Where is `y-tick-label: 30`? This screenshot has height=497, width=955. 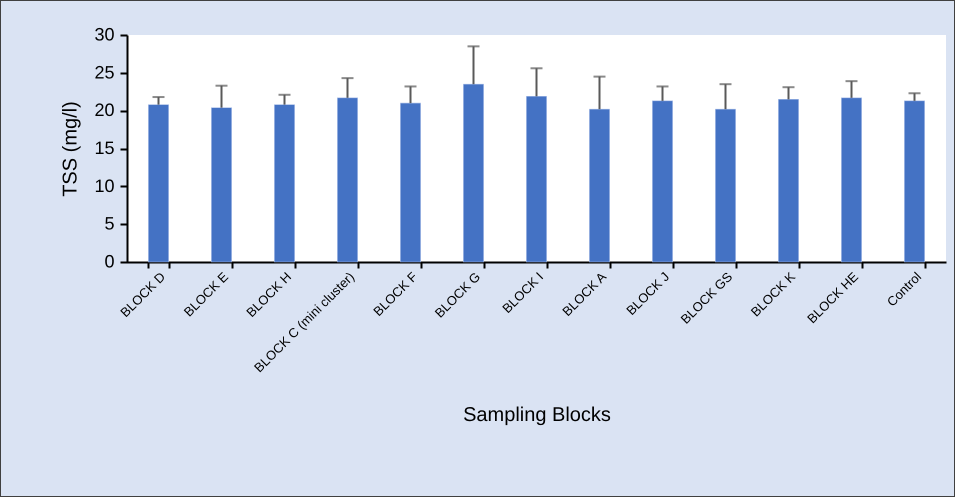 y-tick-label: 30 is located at coordinates (104, 34).